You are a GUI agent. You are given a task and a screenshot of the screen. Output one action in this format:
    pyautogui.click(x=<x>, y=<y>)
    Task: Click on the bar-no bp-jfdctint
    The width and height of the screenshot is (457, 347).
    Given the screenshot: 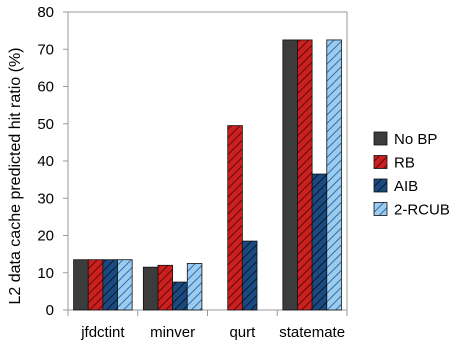 What is the action you would take?
    pyautogui.click(x=81, y=285)
    